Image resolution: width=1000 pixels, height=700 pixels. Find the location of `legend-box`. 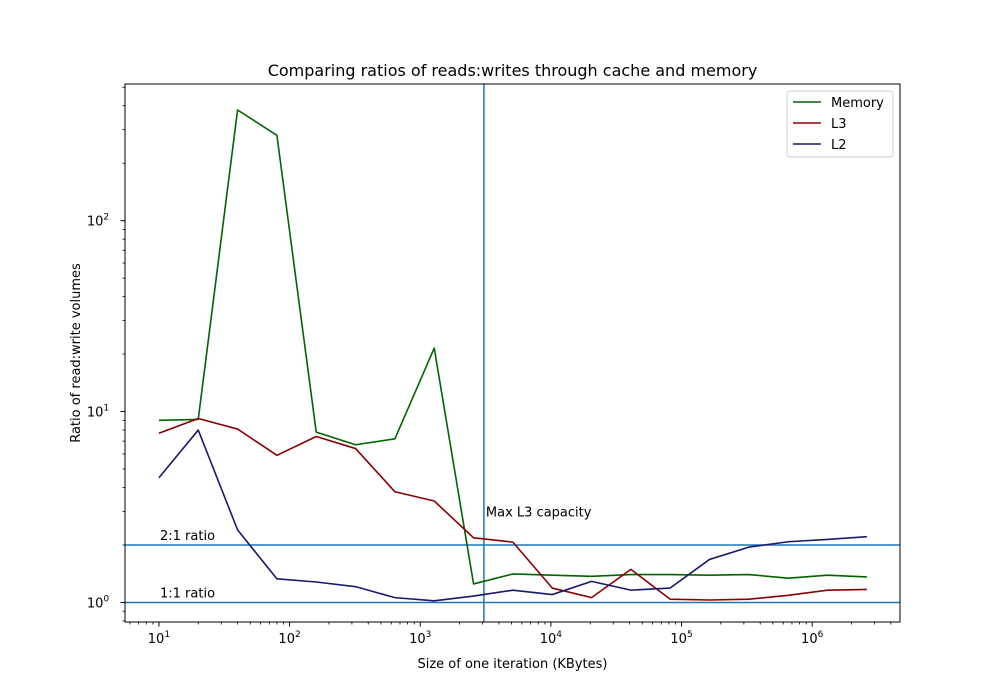

legend-box is located at coordinates (840, 124).